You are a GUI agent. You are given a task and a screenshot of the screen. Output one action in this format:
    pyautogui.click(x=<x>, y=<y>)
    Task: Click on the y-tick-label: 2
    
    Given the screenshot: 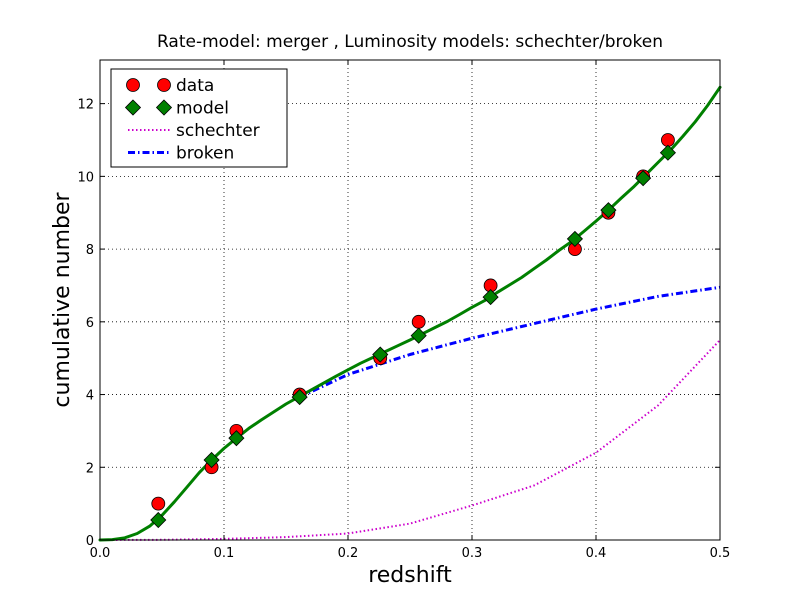 What is the action you would take?
    pyautogui.click(x=90, y=468)
    